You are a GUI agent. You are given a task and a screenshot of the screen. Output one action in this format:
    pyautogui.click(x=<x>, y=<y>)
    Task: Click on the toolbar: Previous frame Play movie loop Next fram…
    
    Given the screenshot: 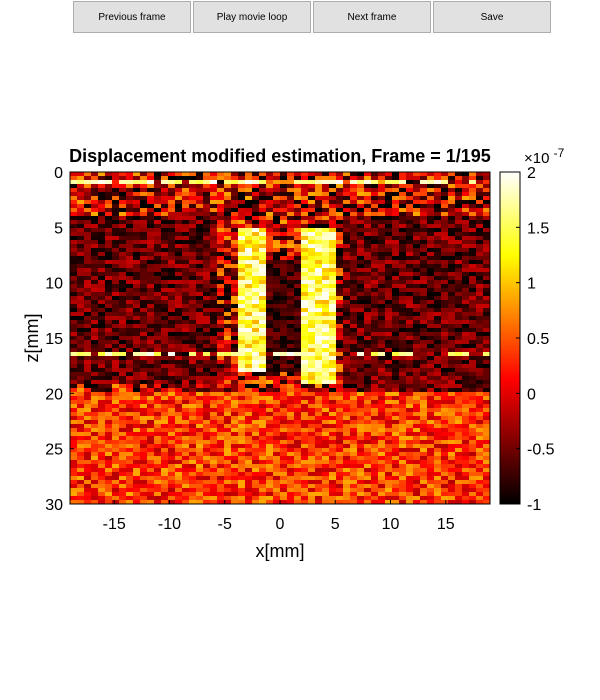 What is the action you would take?
    pyautogui.click(x=312, y=17)
    